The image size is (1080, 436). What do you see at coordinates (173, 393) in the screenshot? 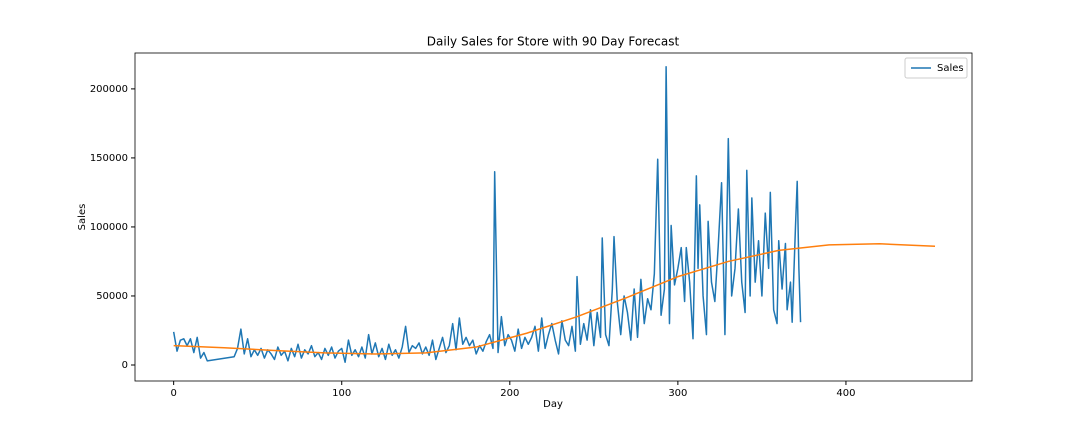
I see `x-tick-label: 0` at bounding box center [173, 393].